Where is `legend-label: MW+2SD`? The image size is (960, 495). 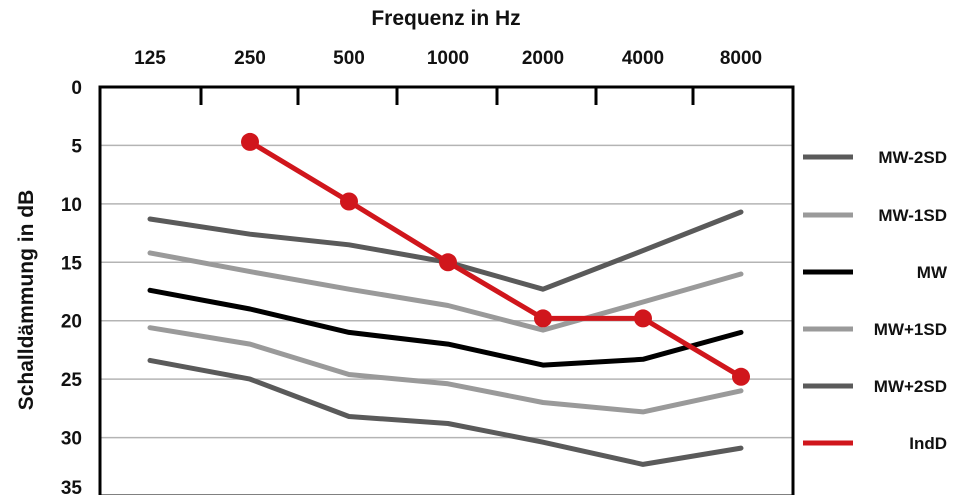
legend-label: MW+2SD is located at coordinates (910, 386).